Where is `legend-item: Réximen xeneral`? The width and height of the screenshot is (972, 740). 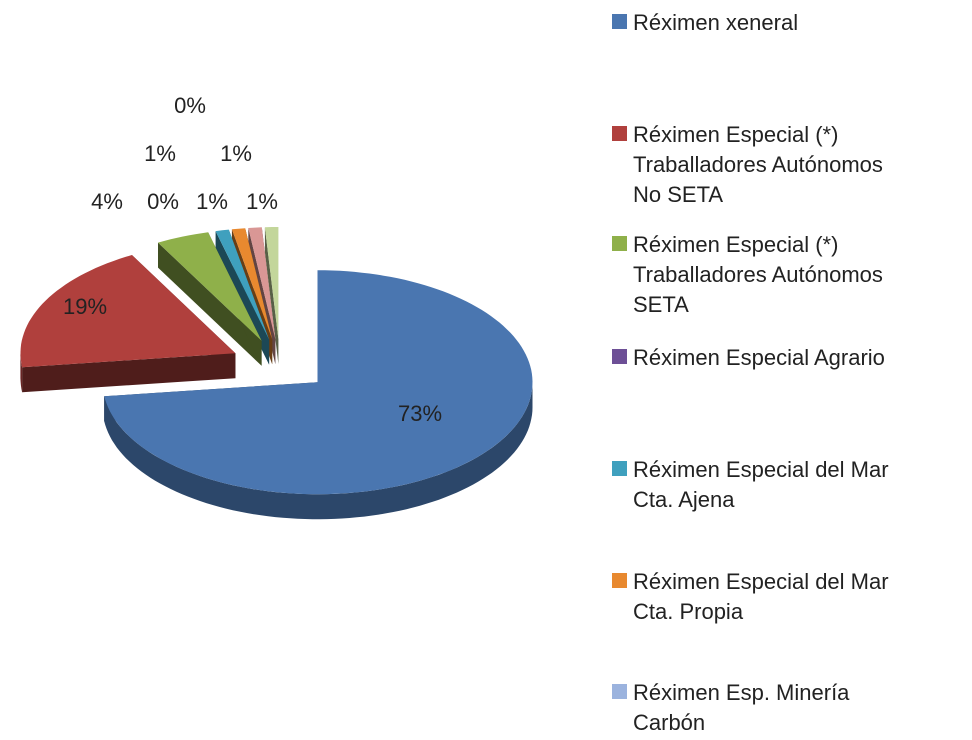 legend-item: Réximen xeneral is located at coordinates (789, 23).